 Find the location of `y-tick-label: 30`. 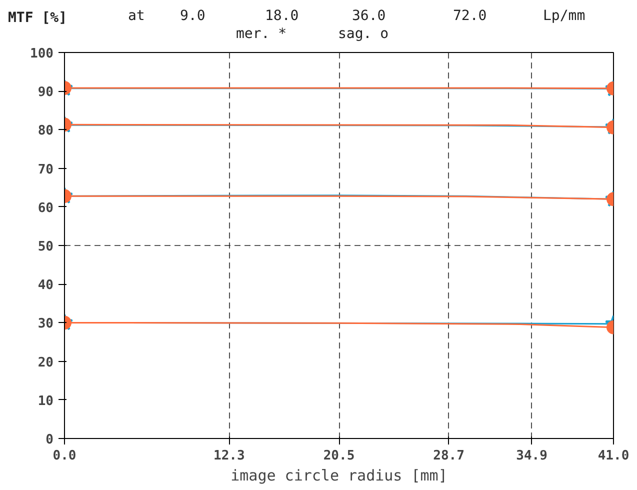

y-tick-label: 30 is located at coordinates (46, 324).